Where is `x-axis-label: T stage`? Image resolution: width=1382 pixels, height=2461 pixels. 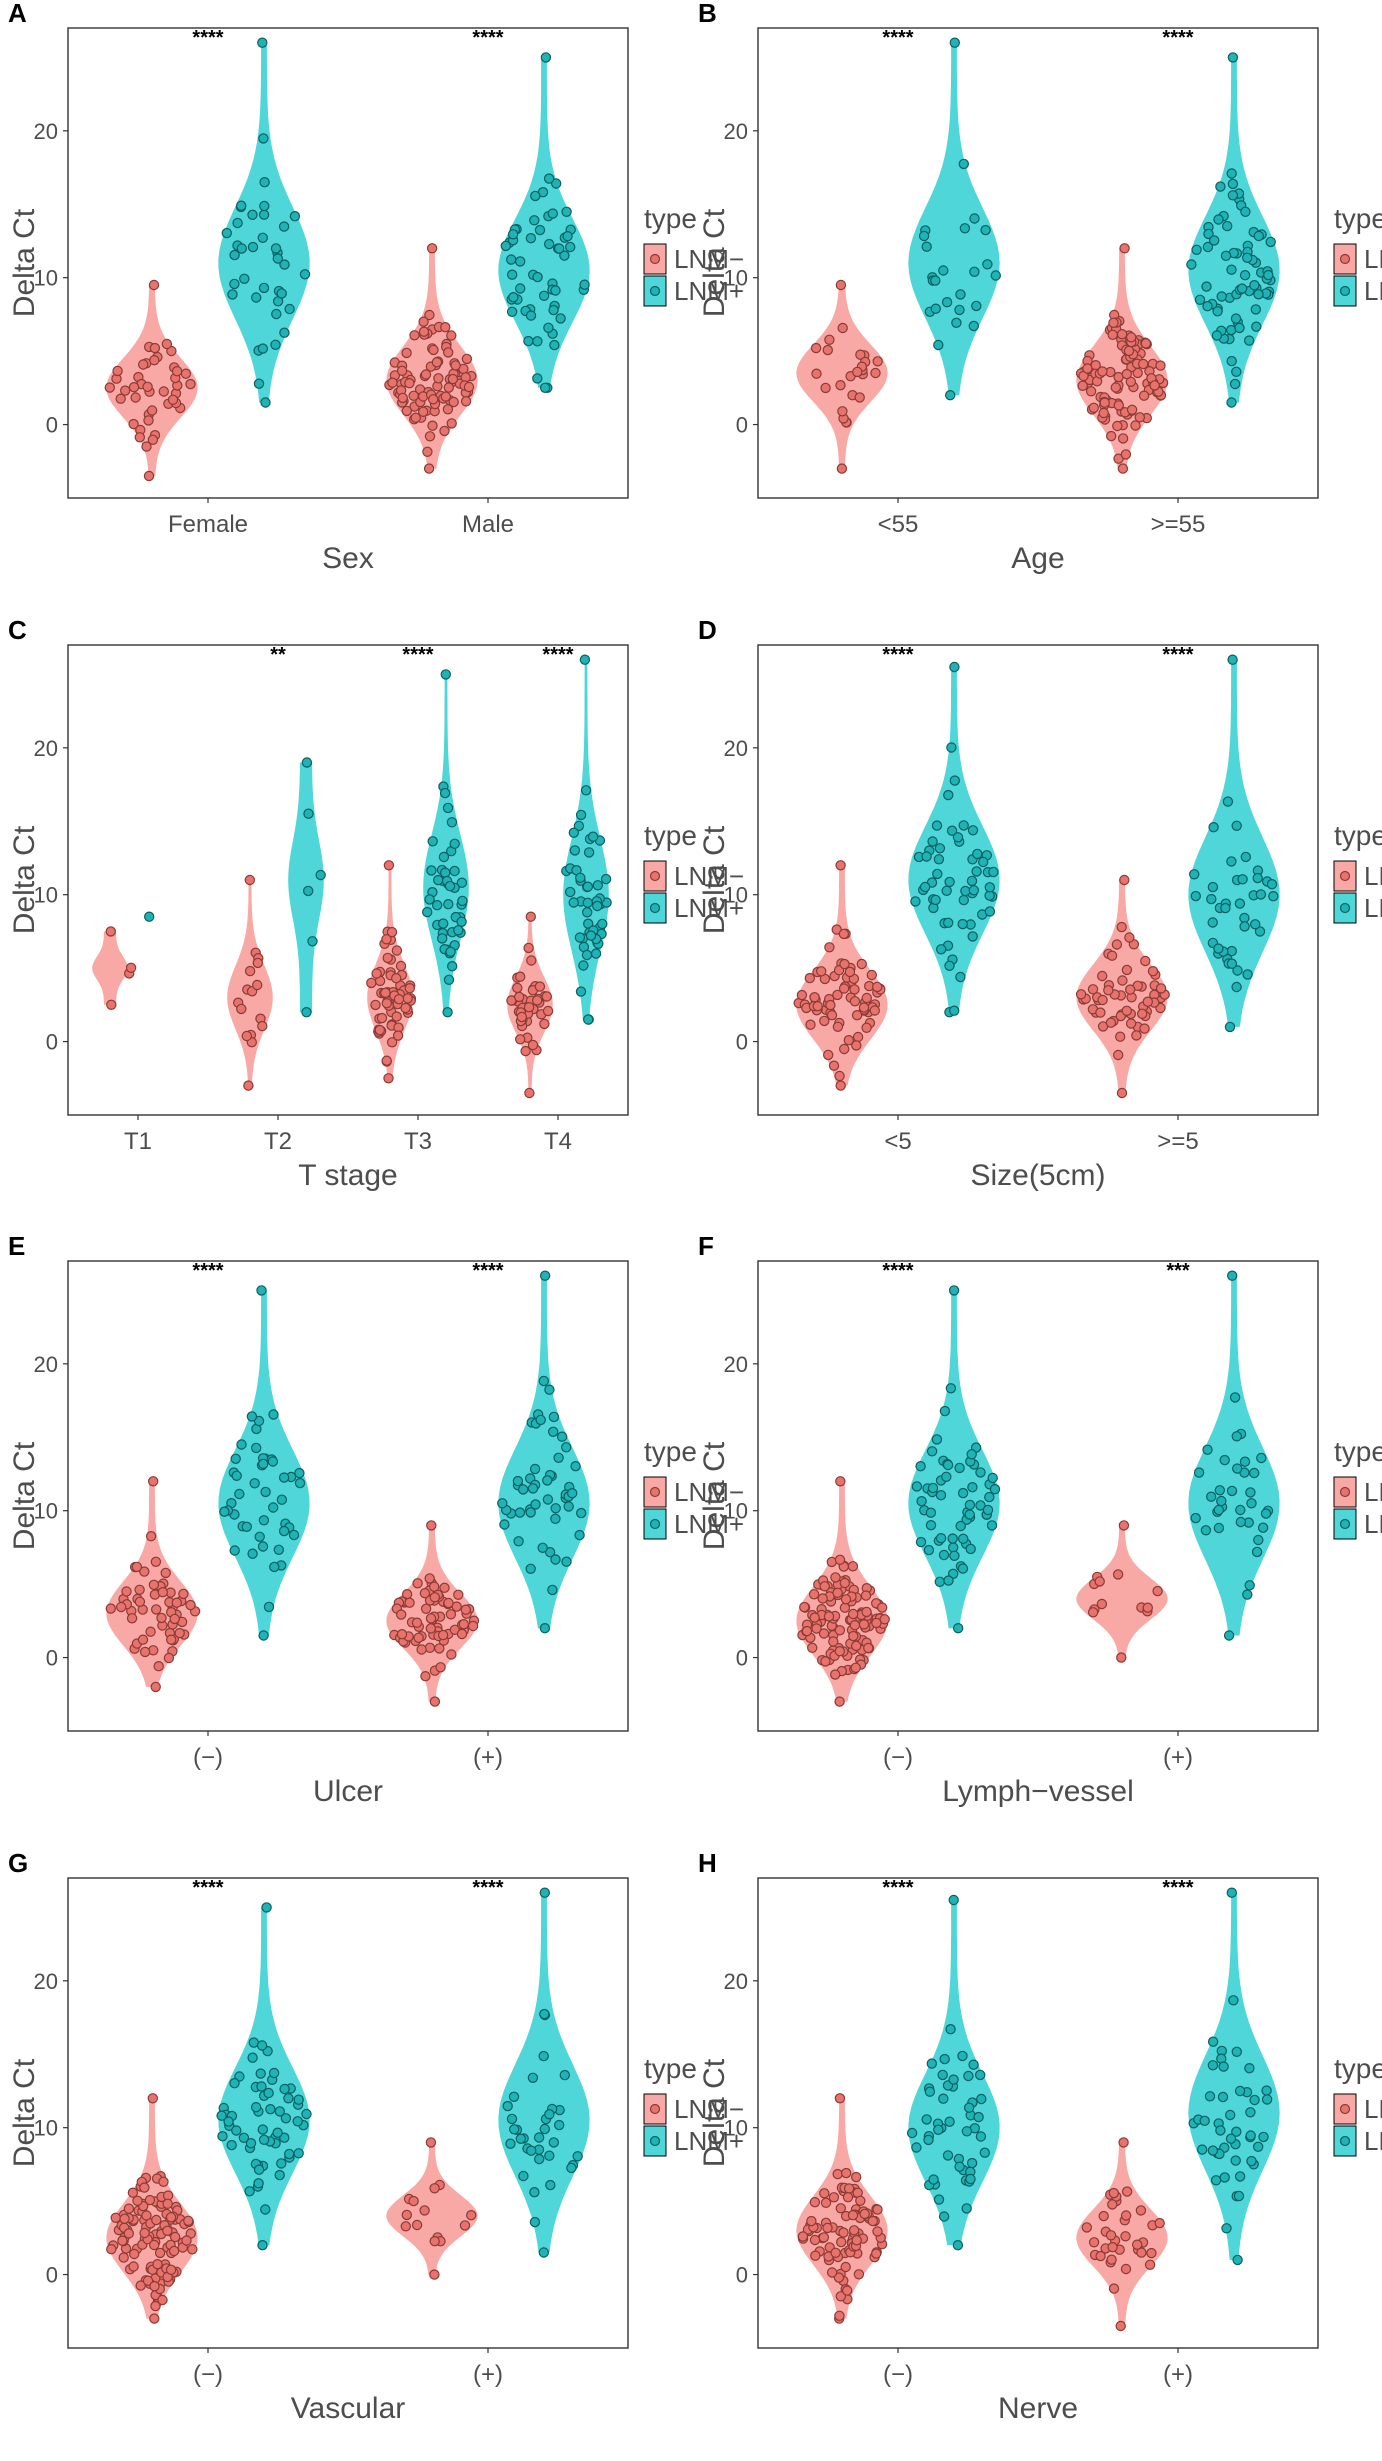
x-axis-label: T stage is located at coordinates (348, 1175).